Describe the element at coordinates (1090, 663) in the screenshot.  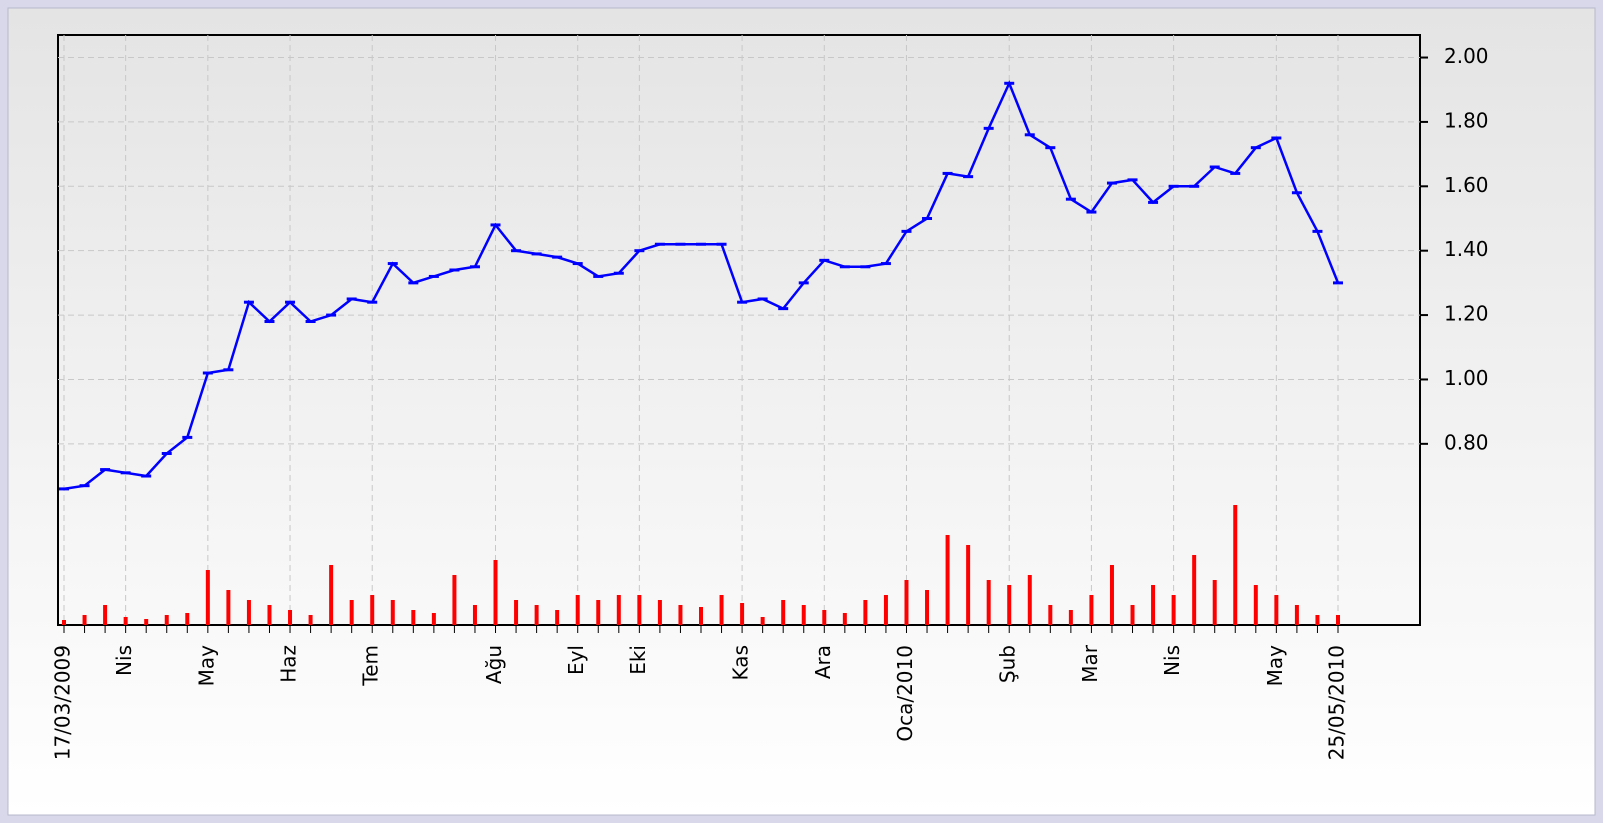
I see `x-tick-label: Mar` at that location.